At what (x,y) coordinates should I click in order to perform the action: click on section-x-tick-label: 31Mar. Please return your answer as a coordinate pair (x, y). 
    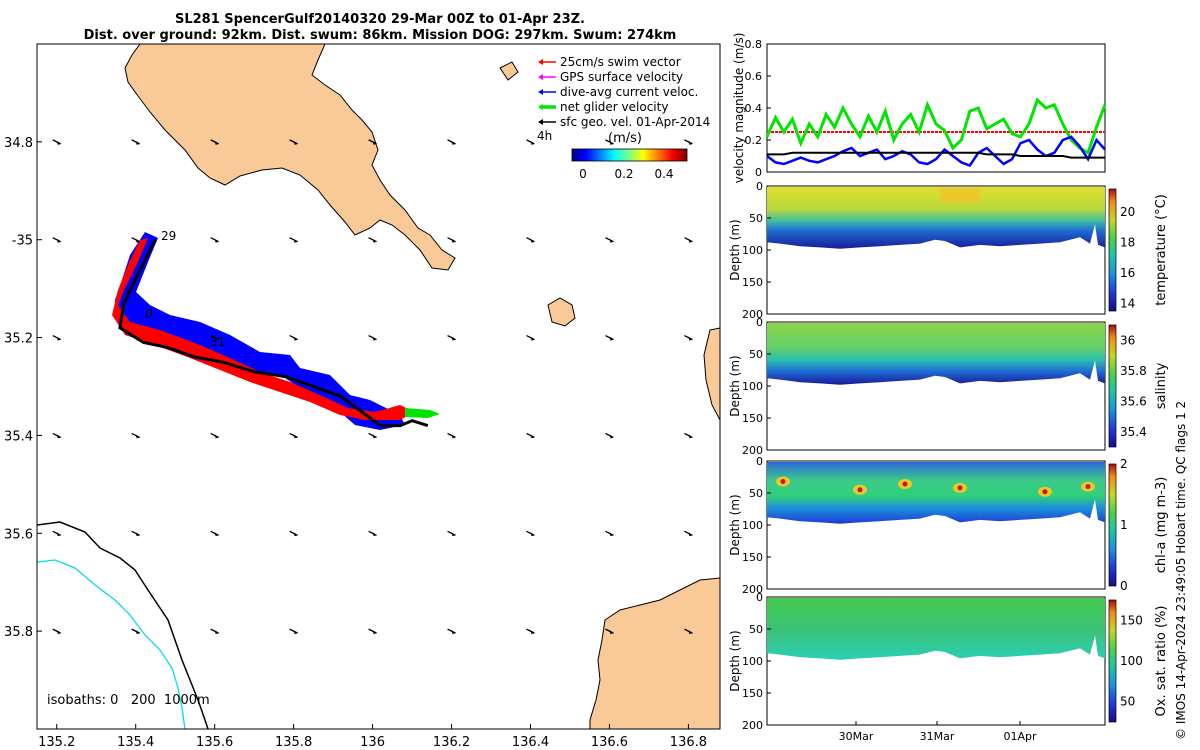
    Looking at the image, I should click on (937, 736).